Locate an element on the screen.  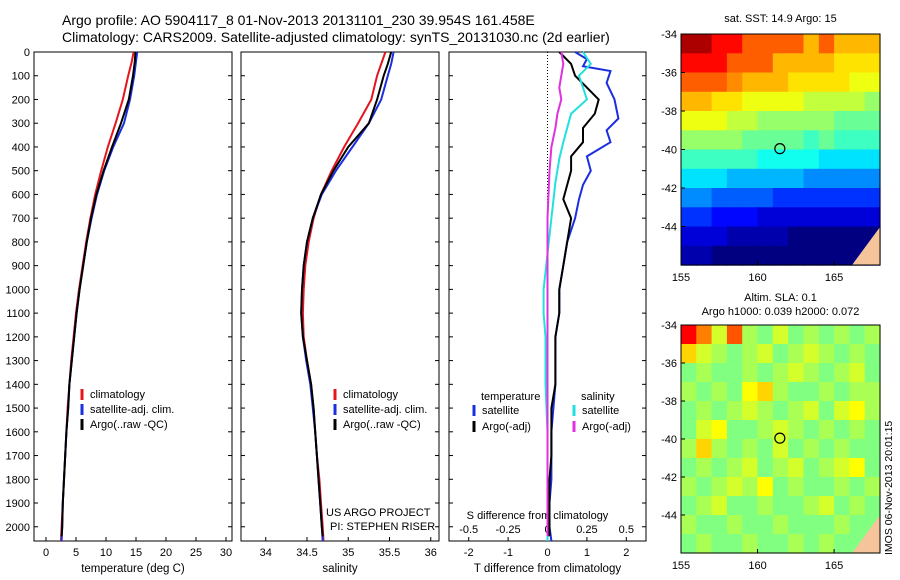
legend-entry: satellite is located at coordinates (600, 411).